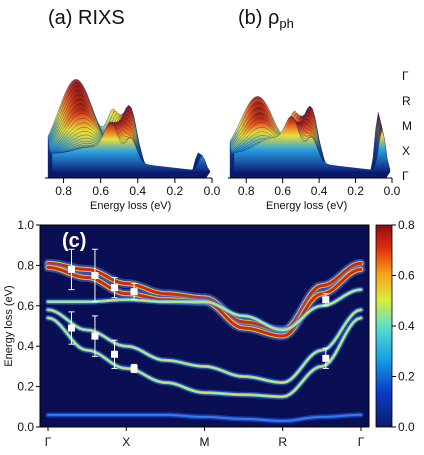 The width and height of the screenshot is (424, 455). I want to click on panel-b-x-ticks: 0.8 0.6 0.4 0.2 0.0, so click(319, 188).